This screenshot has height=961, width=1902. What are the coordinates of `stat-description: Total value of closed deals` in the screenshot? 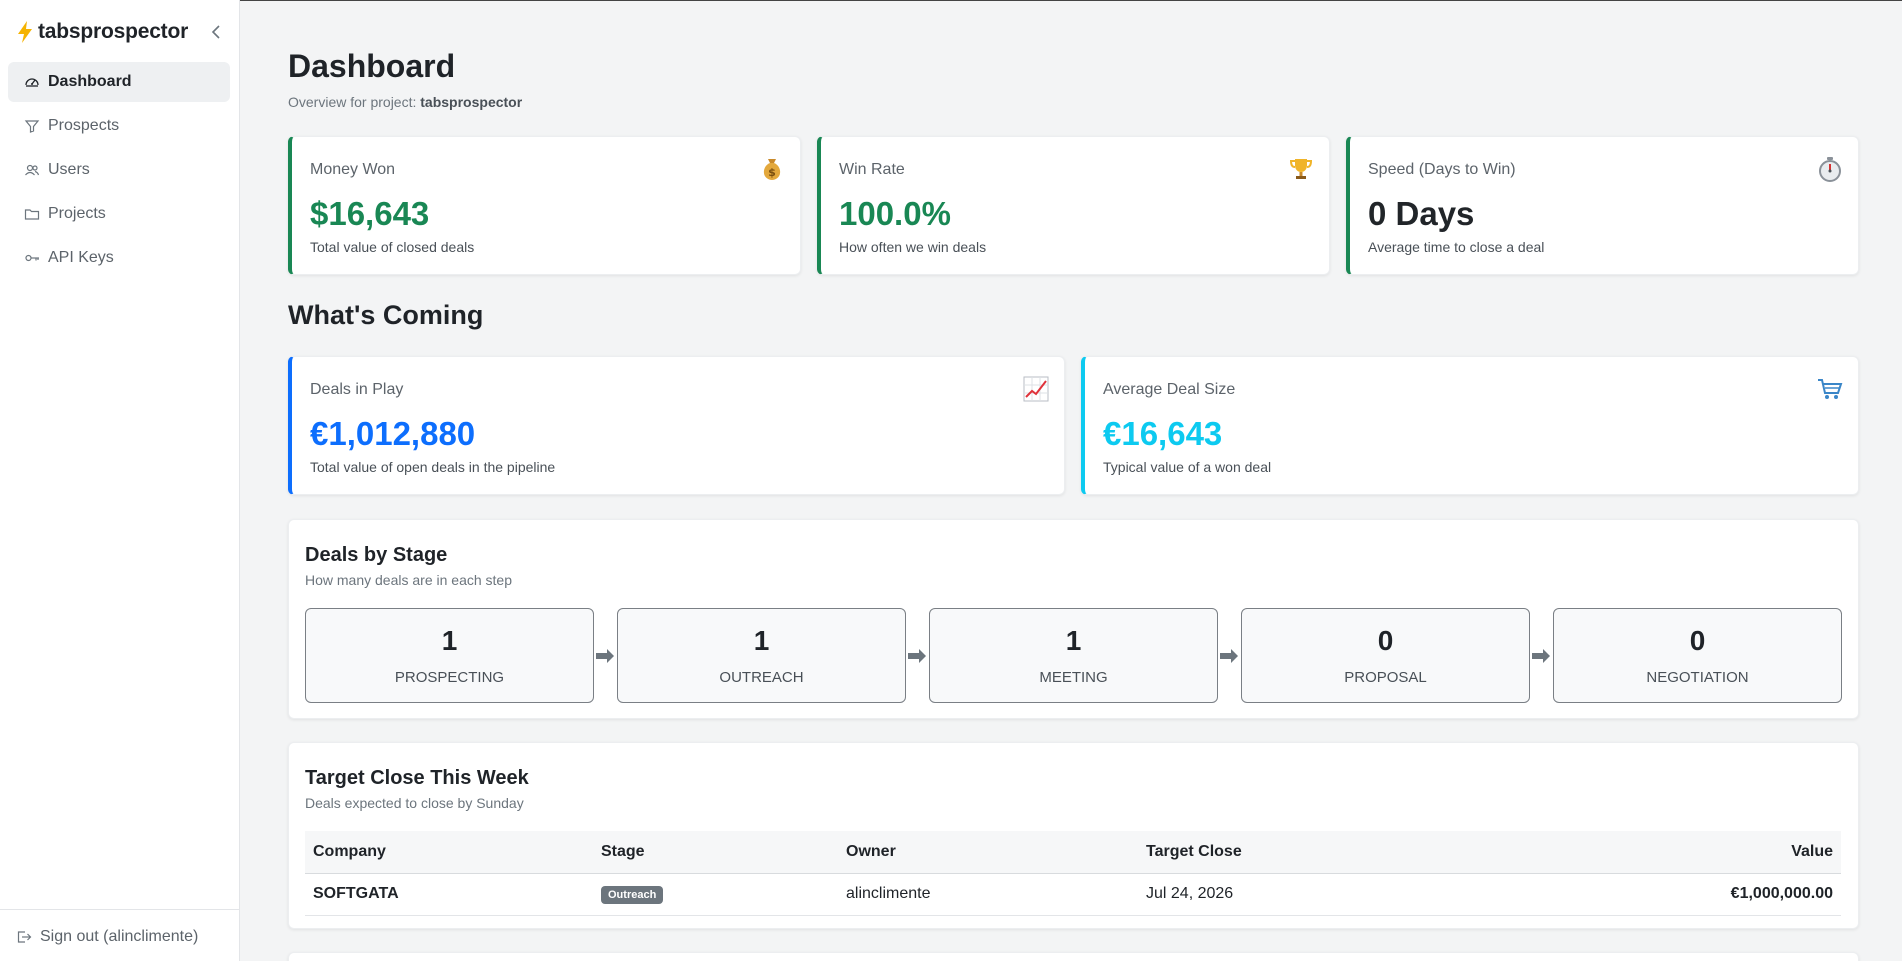 It's located at (392, 247).